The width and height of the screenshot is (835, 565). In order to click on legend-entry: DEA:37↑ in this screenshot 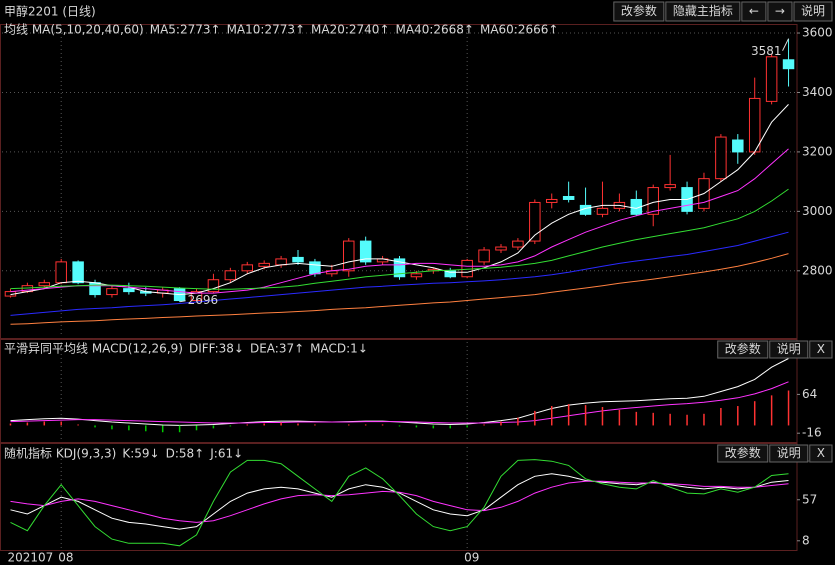, I will do `click(277, 349)`.